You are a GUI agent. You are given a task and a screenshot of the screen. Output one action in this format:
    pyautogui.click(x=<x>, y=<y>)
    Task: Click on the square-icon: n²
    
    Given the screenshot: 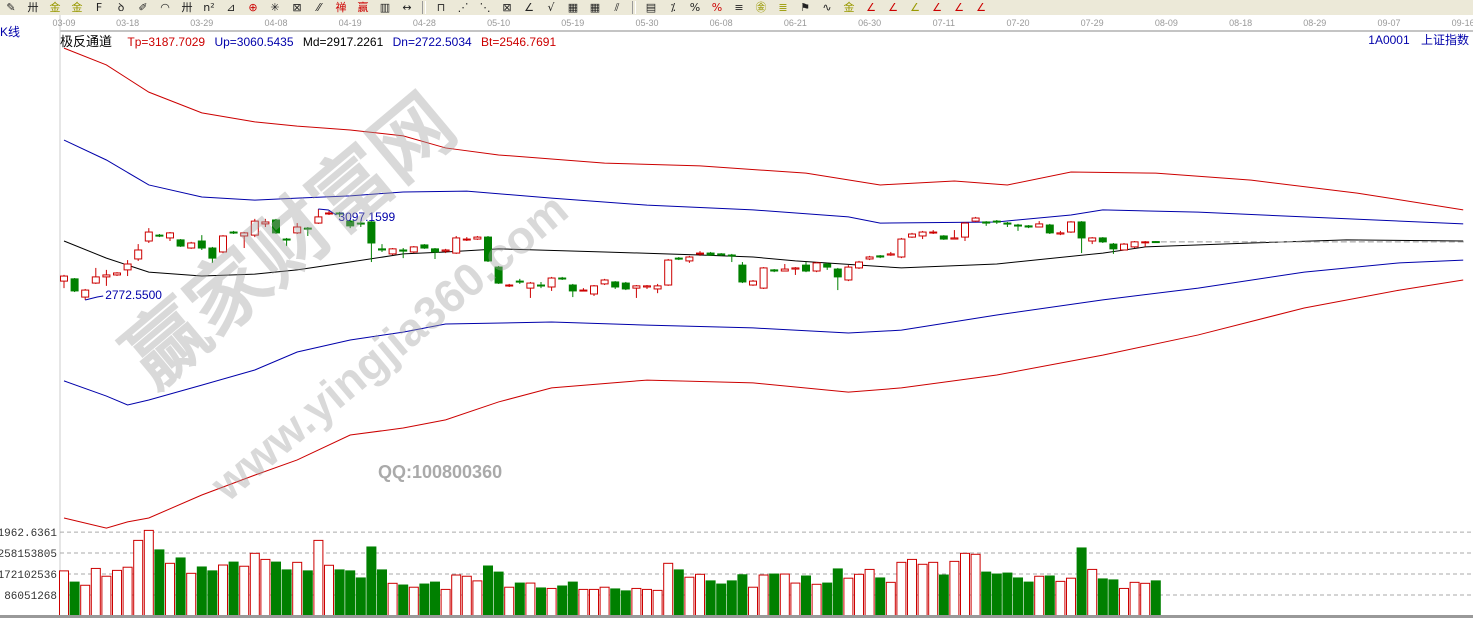 What is the action you would take?
    pyautogui.click(x=209, y=7)
    